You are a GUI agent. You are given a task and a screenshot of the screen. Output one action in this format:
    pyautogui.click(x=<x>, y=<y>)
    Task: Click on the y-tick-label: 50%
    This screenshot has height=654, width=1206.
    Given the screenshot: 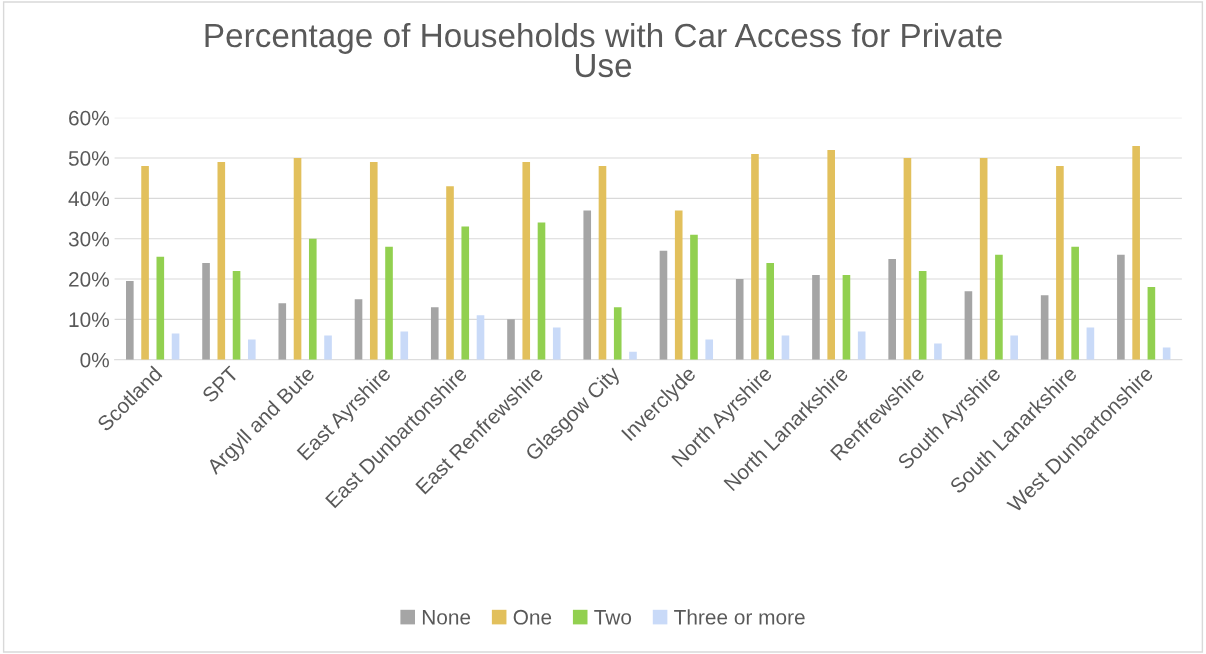 What is the action you would take?
    pyautogui.click(x=88, y=158)
    